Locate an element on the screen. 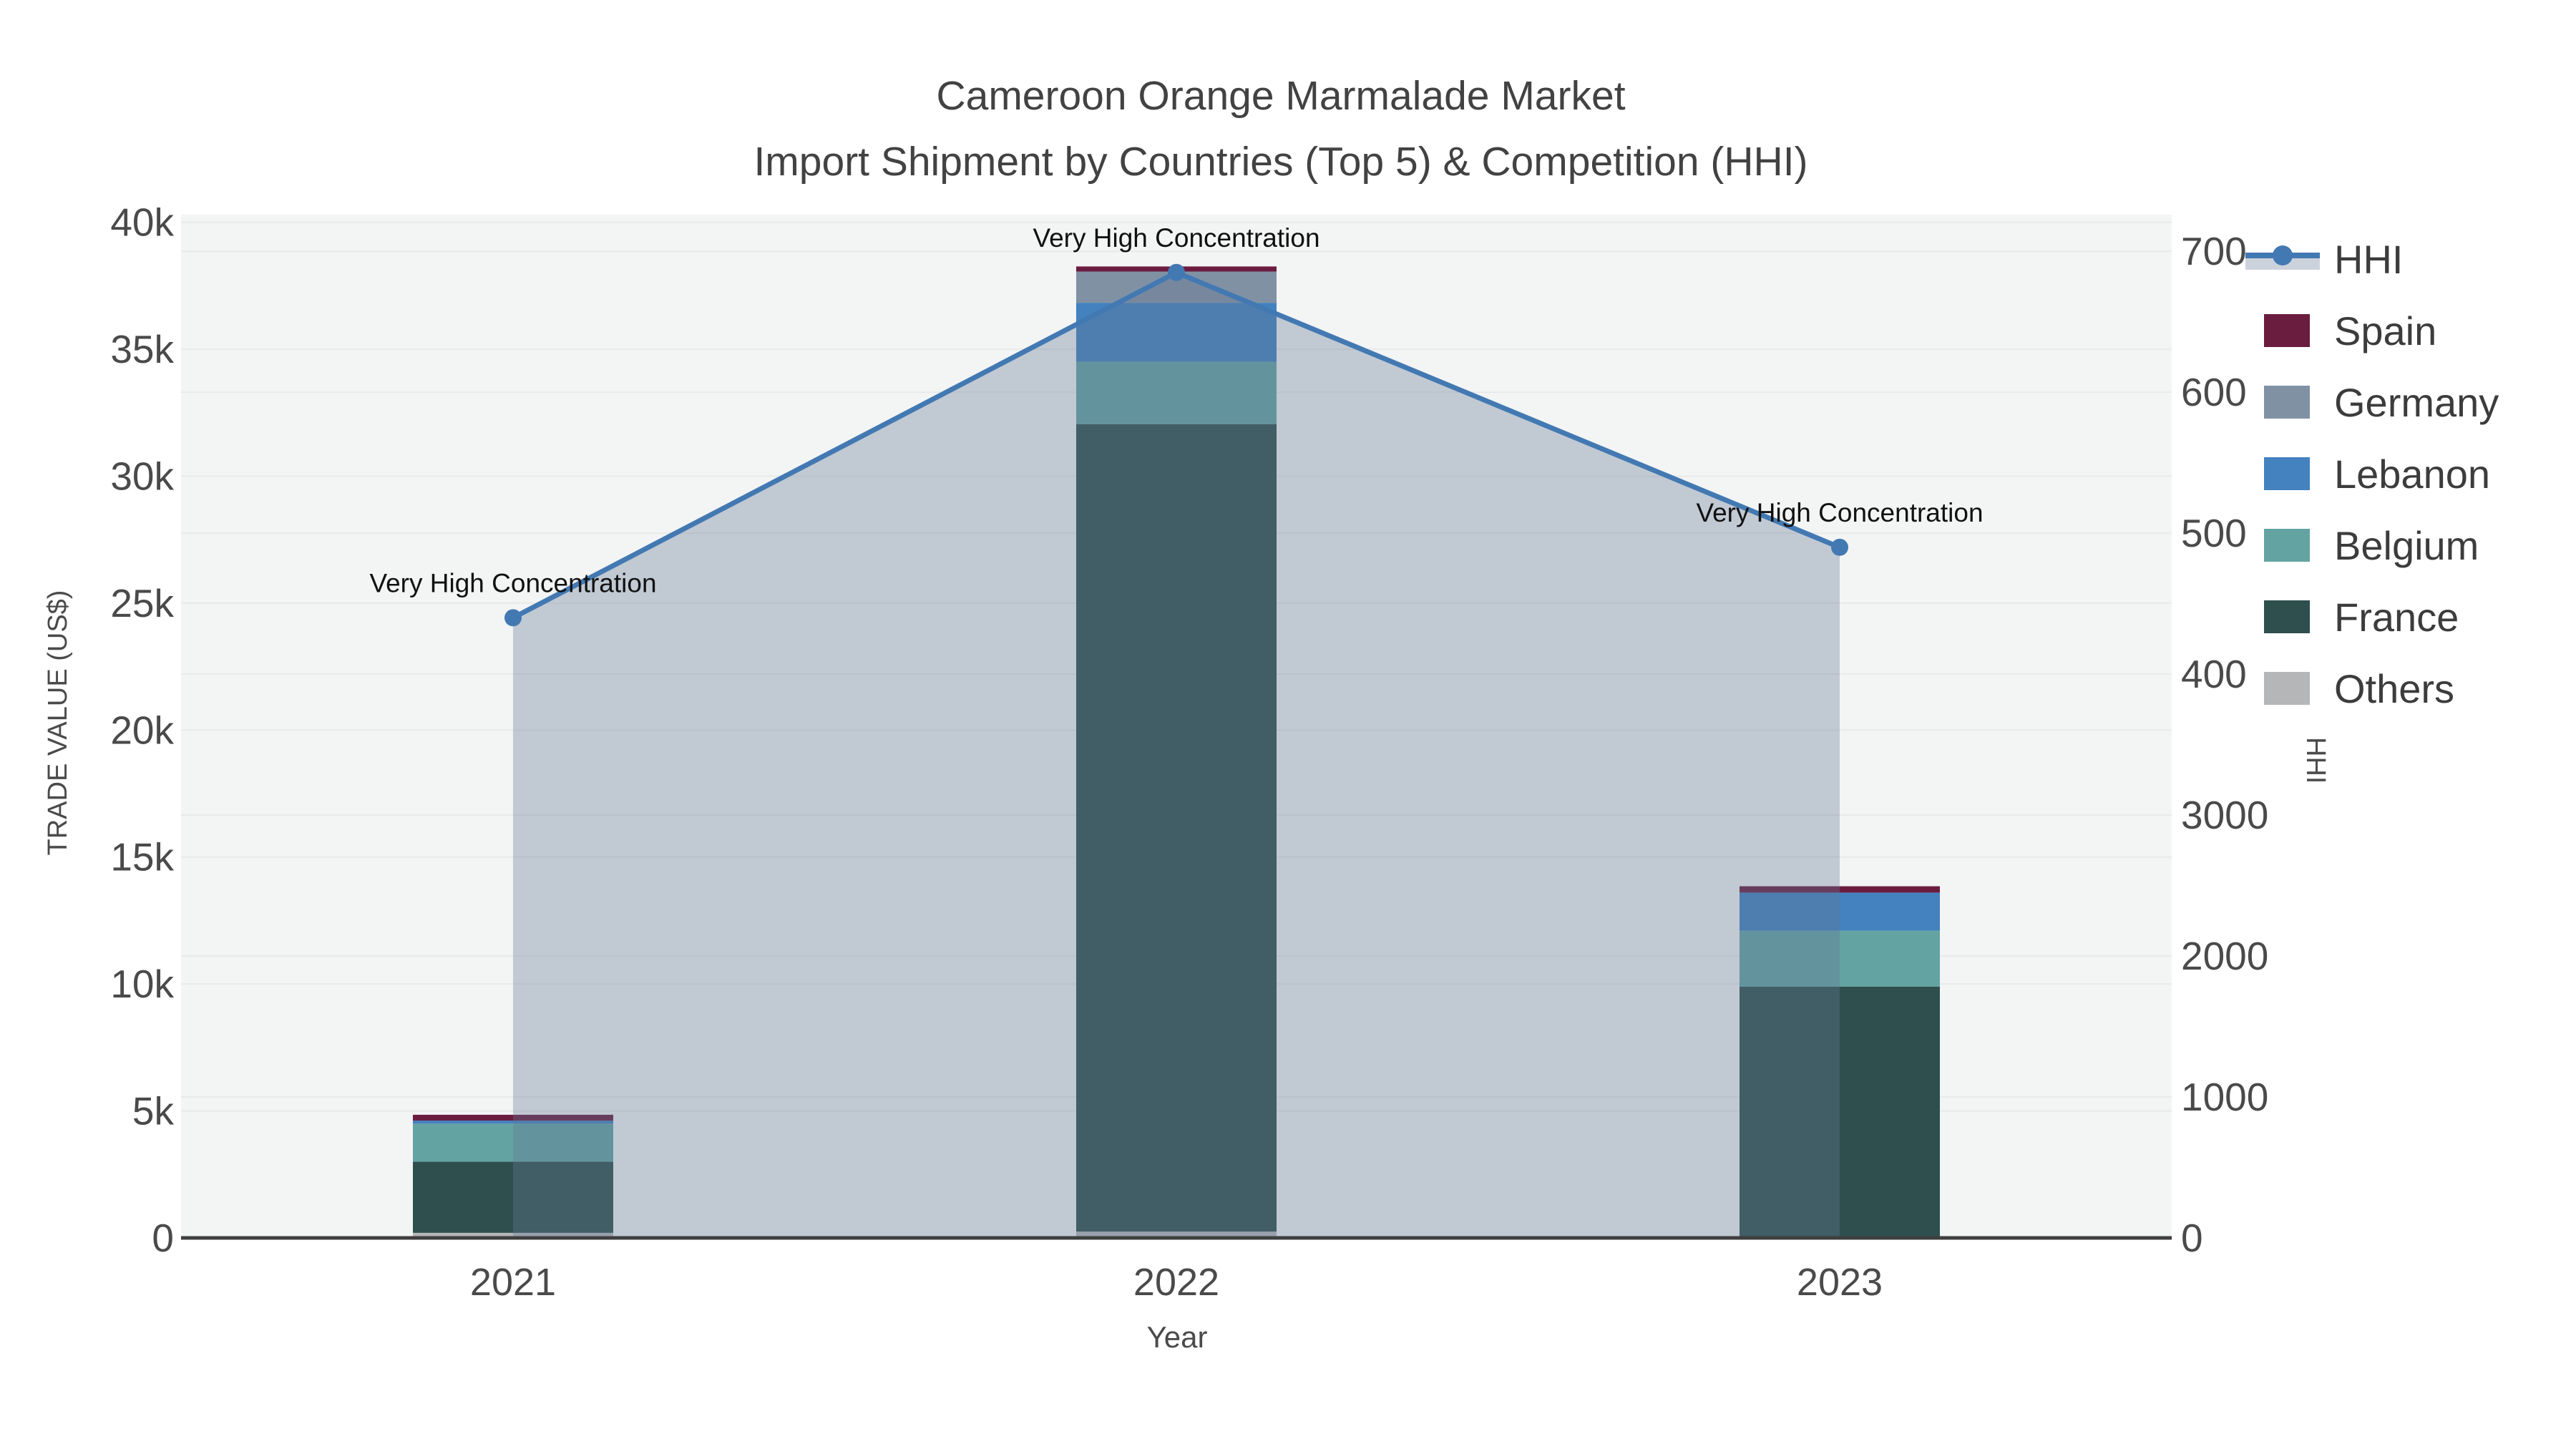 This screenshot has height=1449, width=2576. y-tick-5000: 5k is located at coordinates (153, 1111).